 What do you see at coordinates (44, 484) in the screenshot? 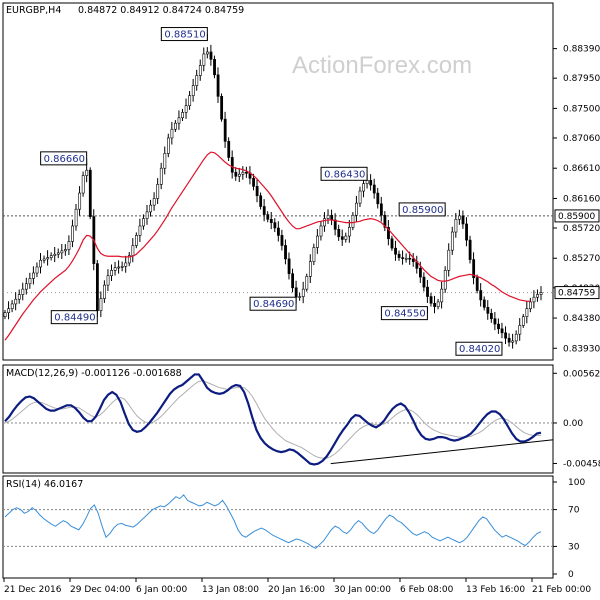
I see `rsi-header: RSI(14) 46.0167` at bounding box center [44, 484].